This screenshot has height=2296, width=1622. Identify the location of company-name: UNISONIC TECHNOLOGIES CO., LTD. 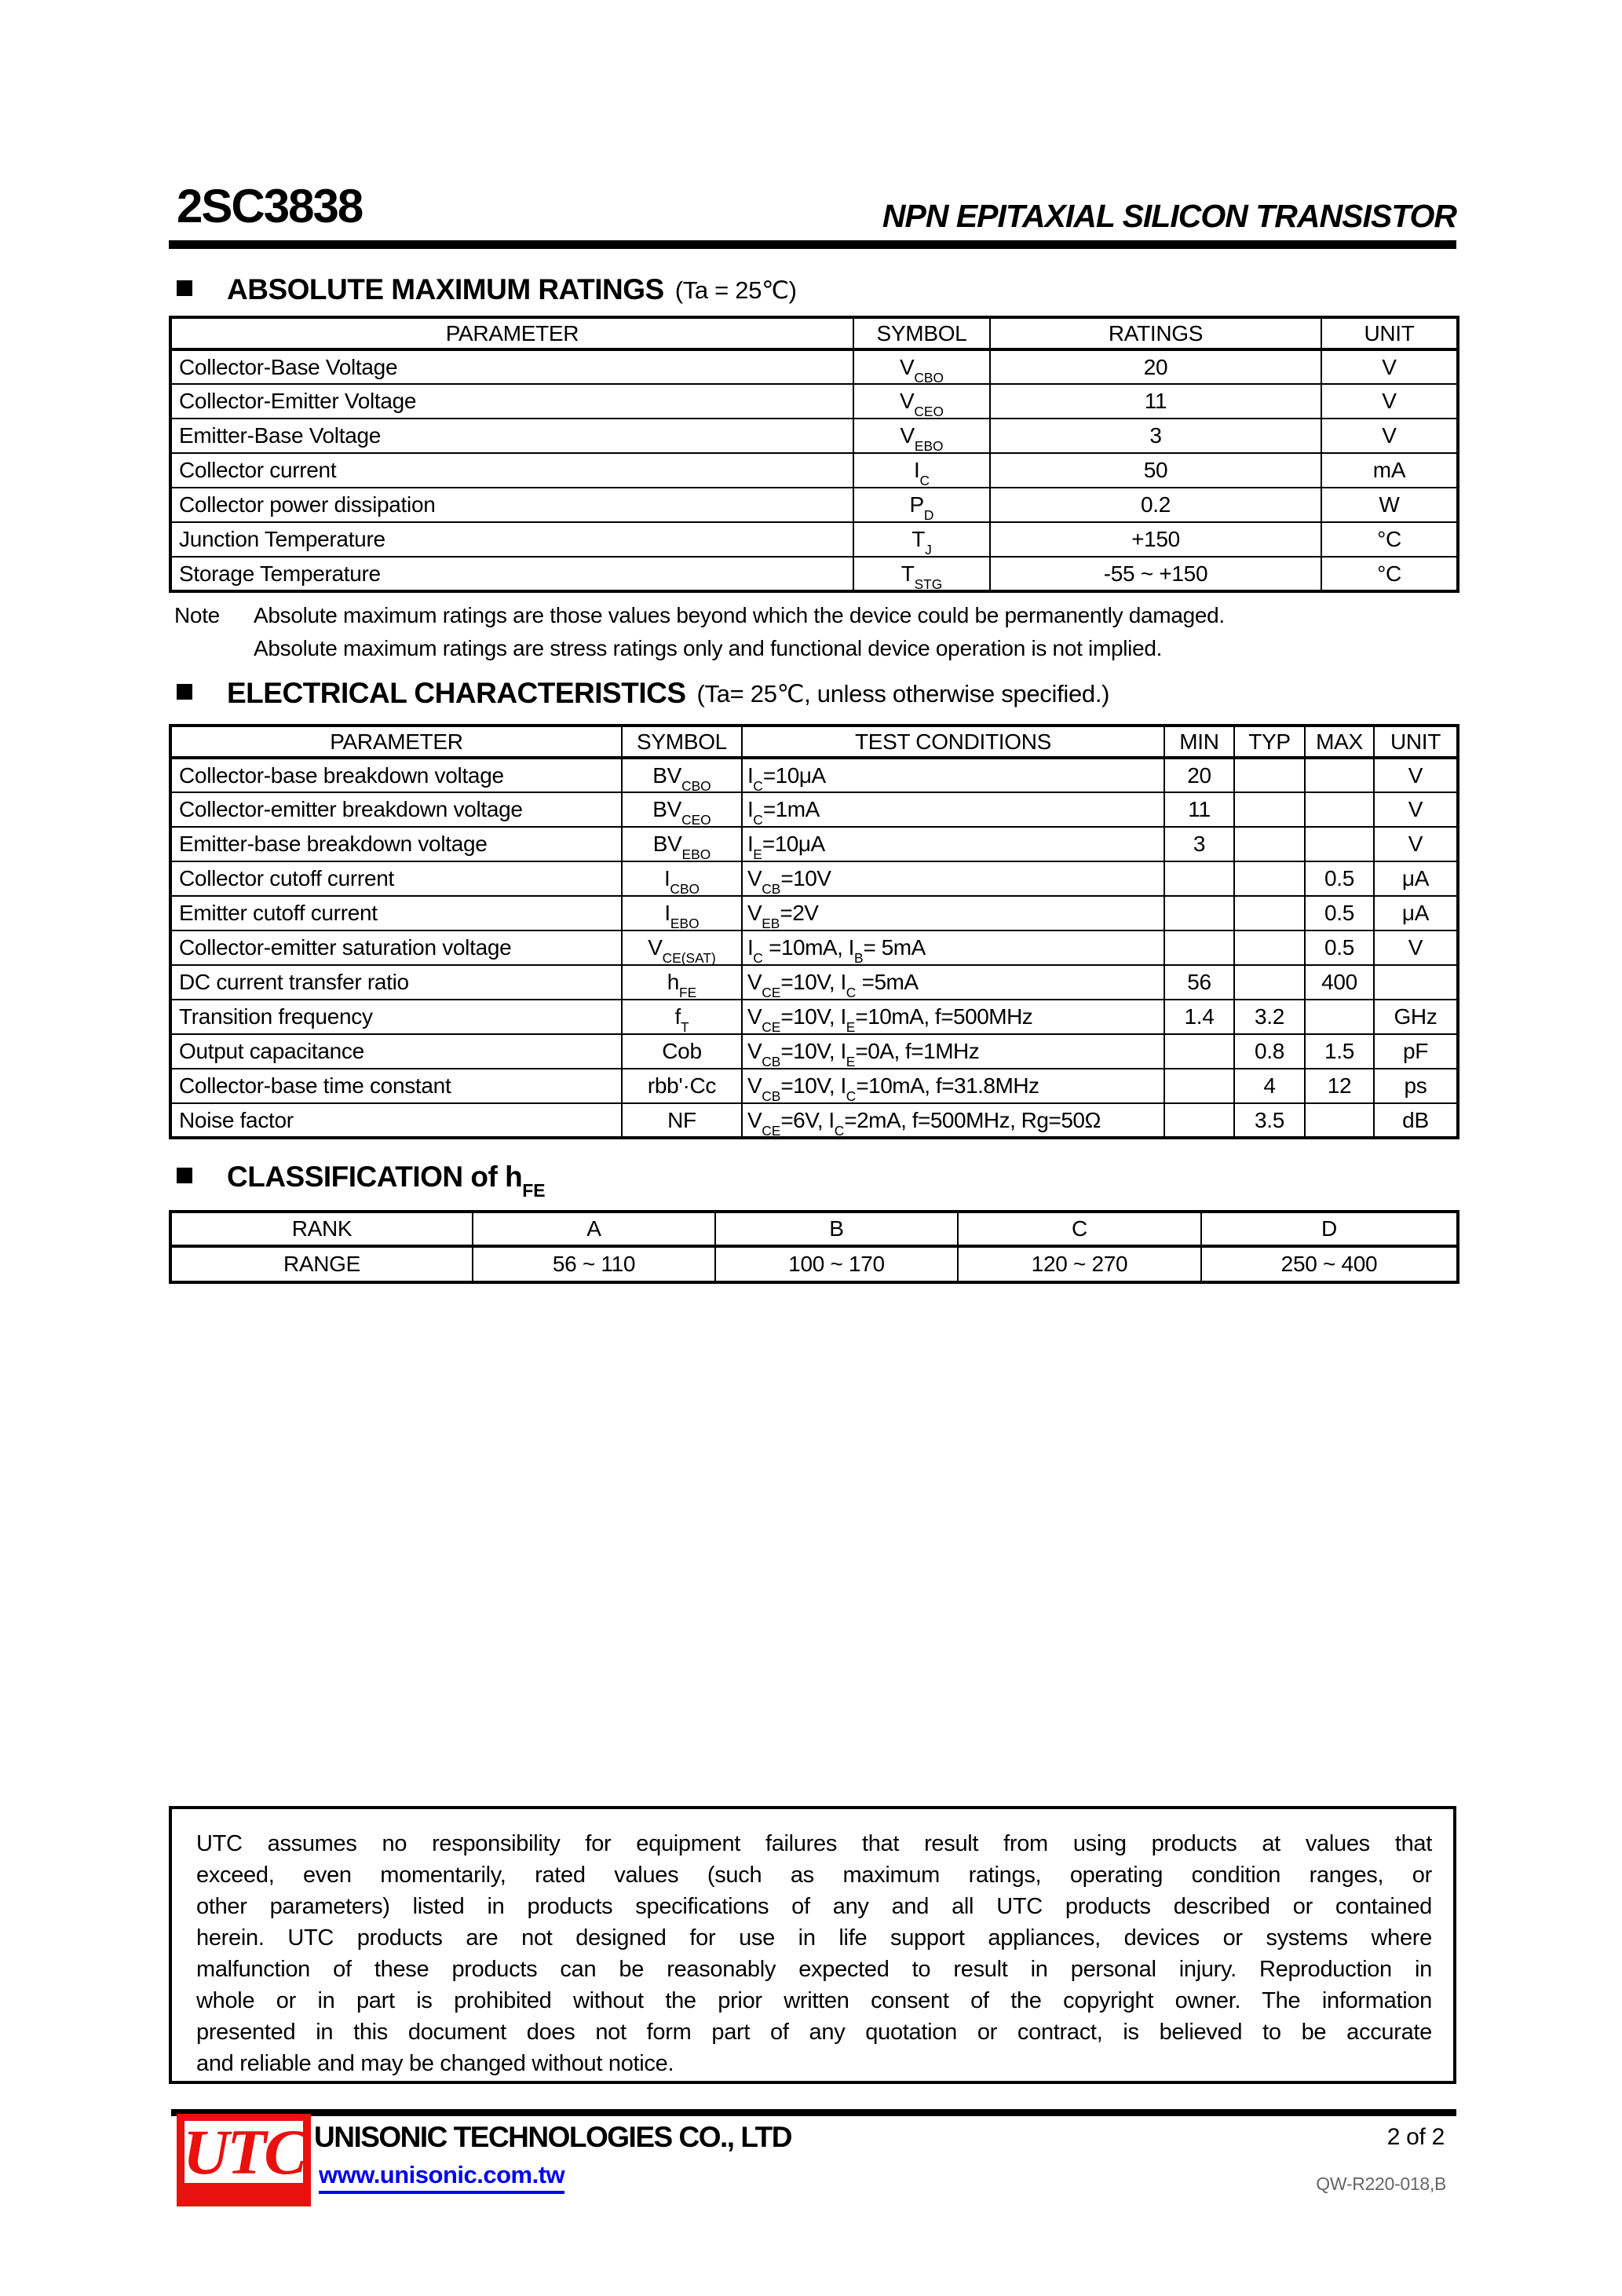
(553, 2137).